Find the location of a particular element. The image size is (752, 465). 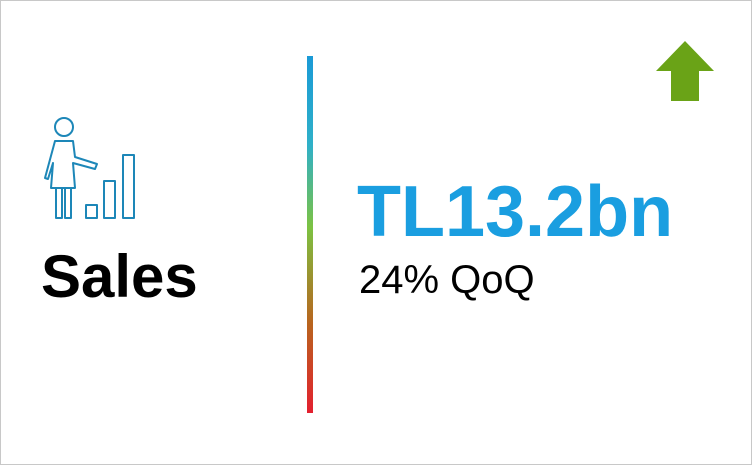

sales-value: TL13.2bn is located at coordinates (515, 212).